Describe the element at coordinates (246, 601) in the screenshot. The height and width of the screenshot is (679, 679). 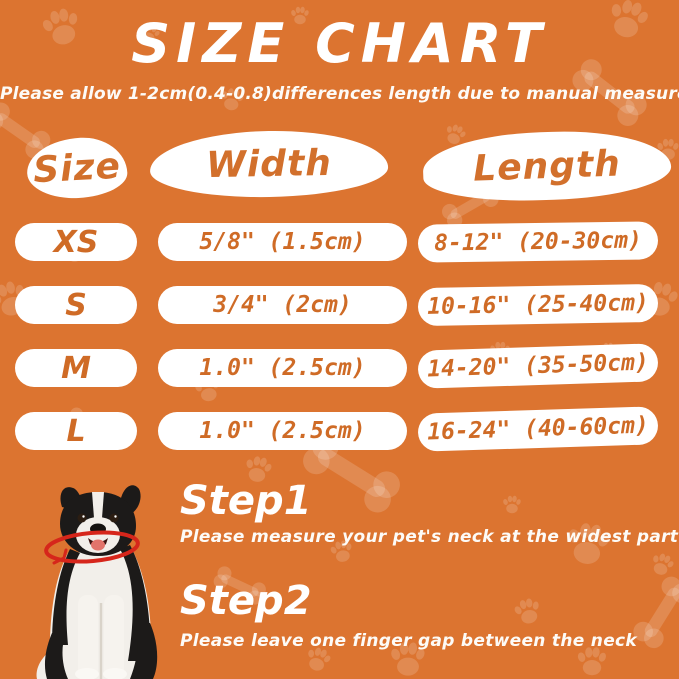
I see `step2-heading: Step2` at that location.